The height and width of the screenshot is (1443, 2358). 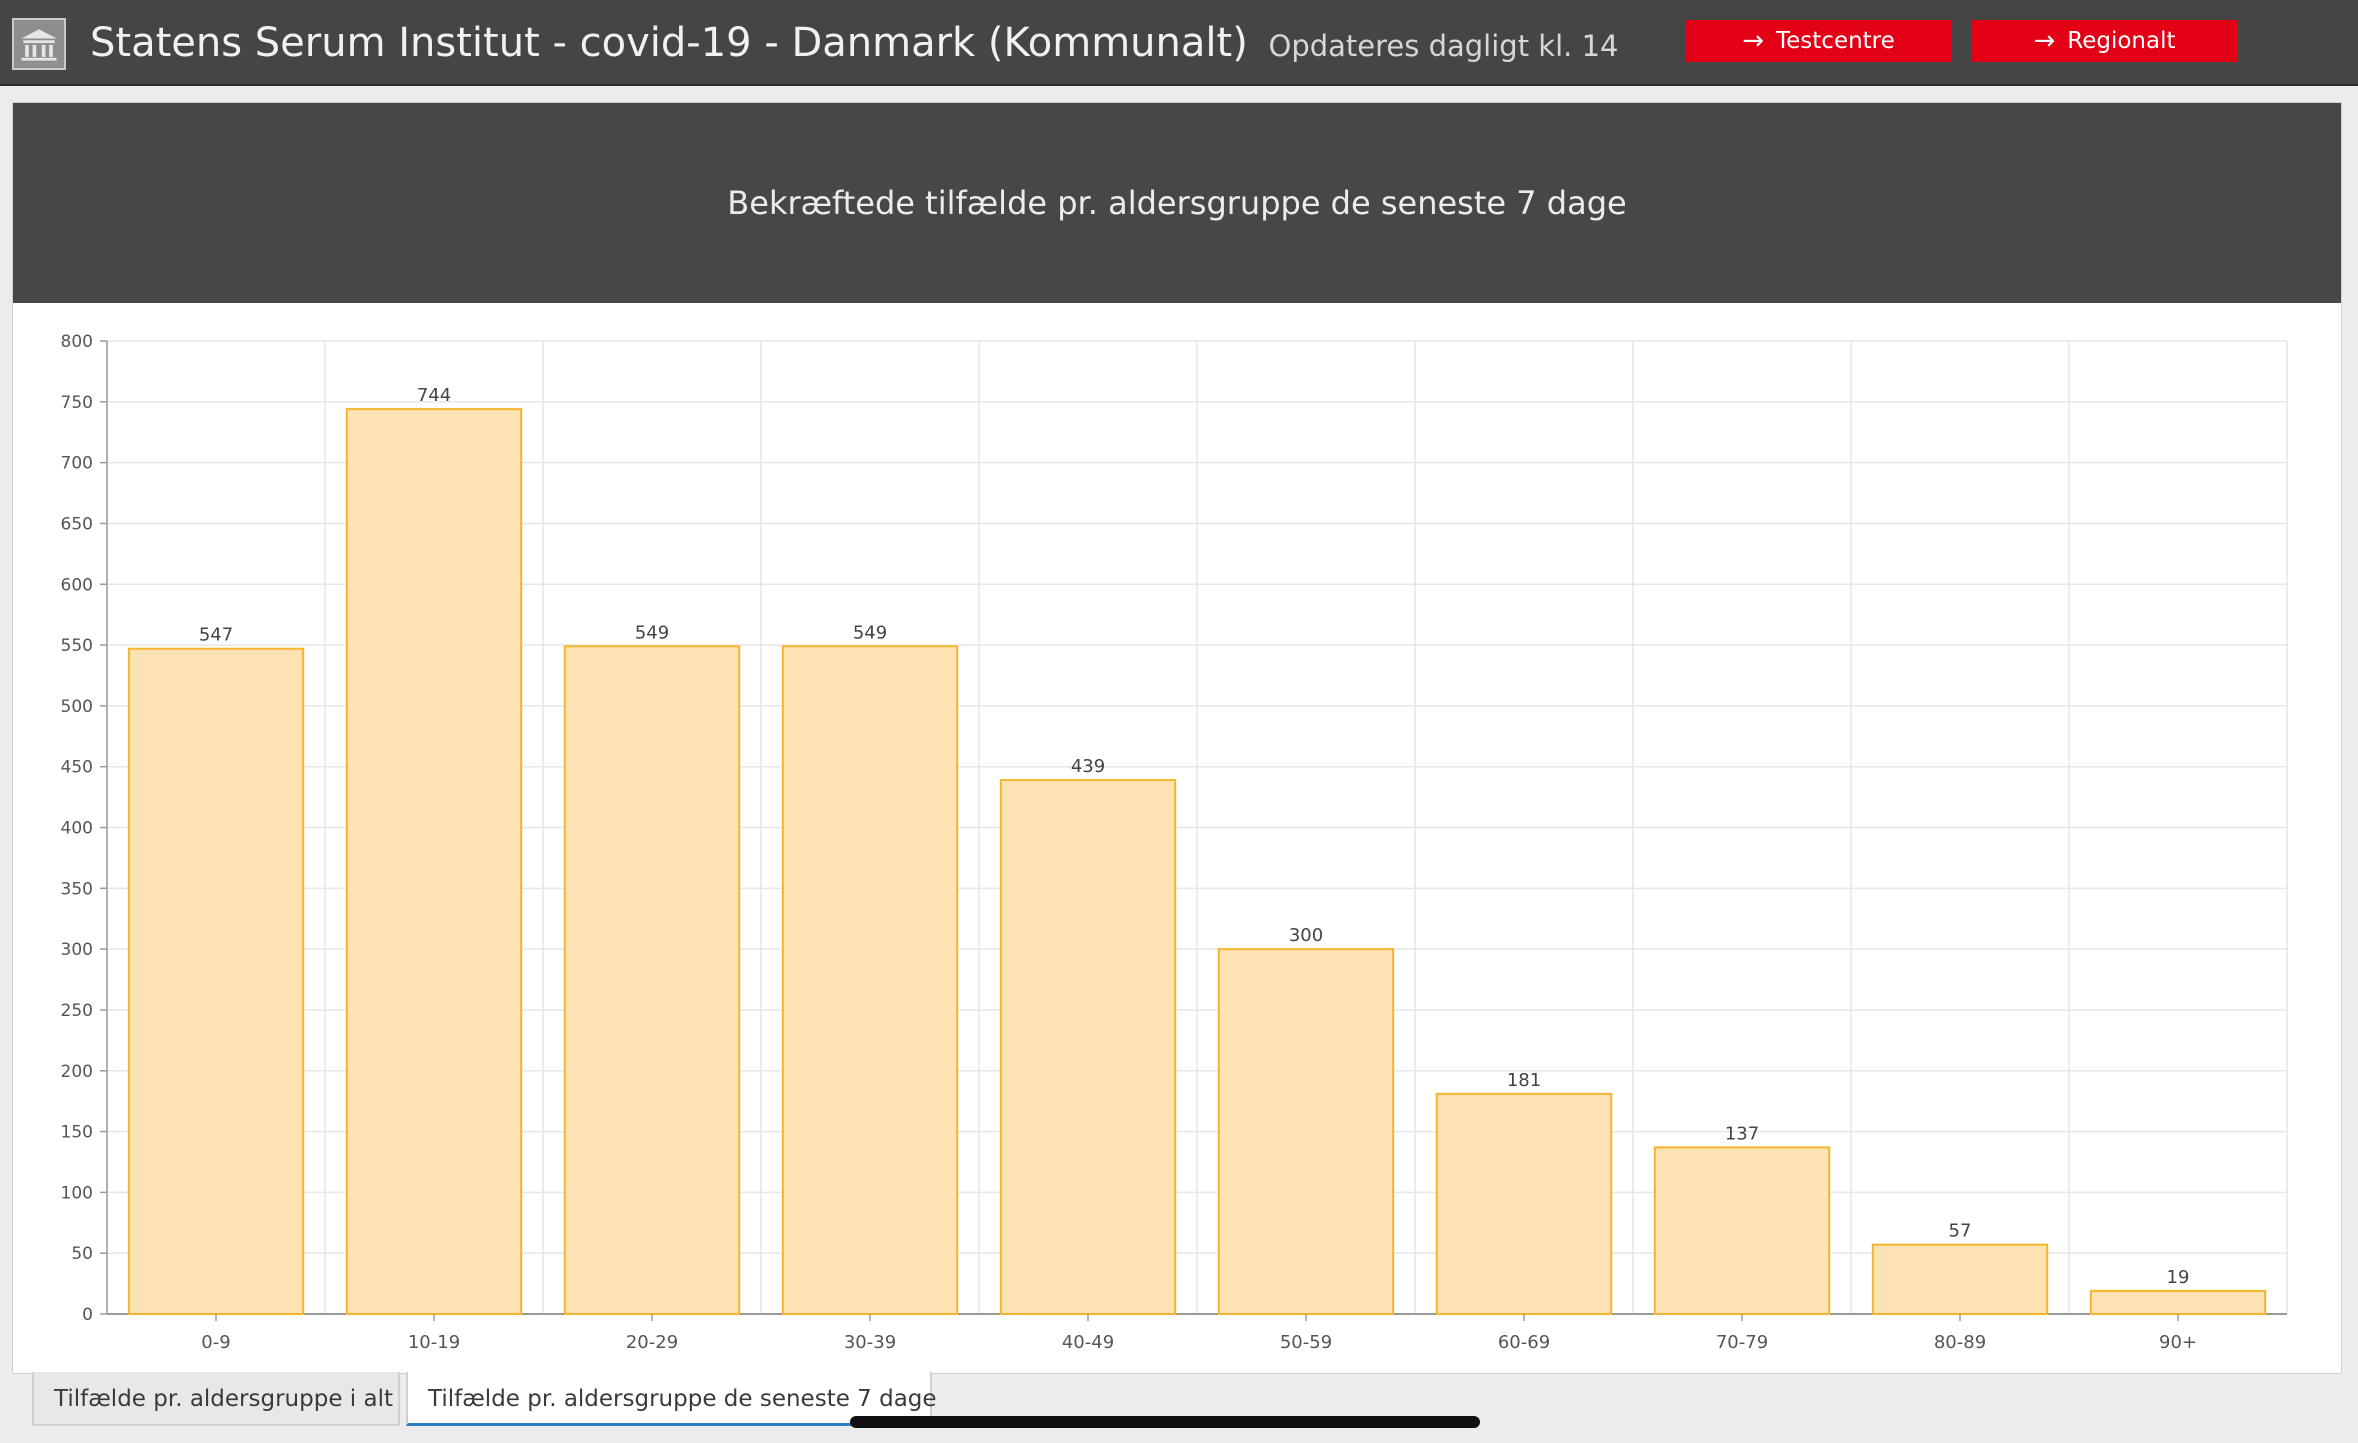 I want to click on data-label: 137, so click(x=1742, y=1133).